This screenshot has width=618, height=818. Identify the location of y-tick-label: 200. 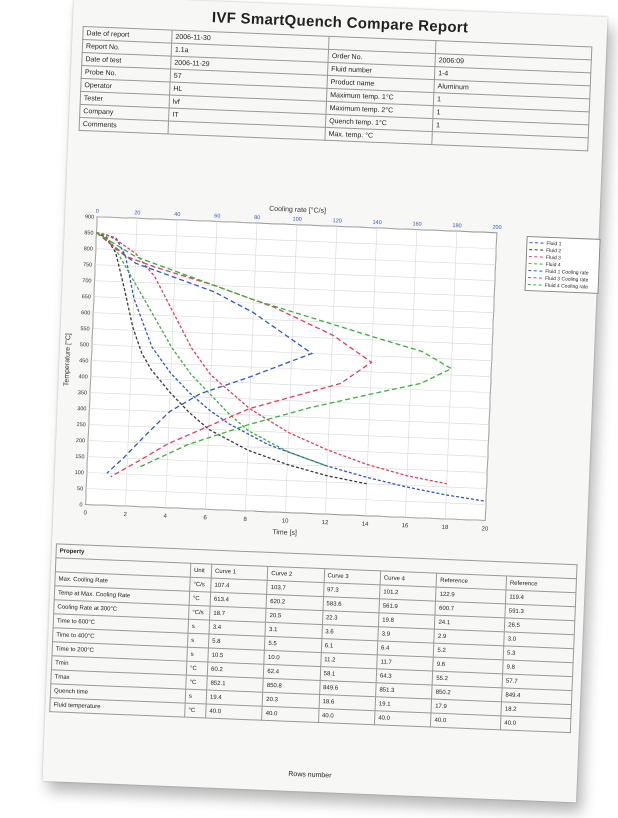
(80, 441).